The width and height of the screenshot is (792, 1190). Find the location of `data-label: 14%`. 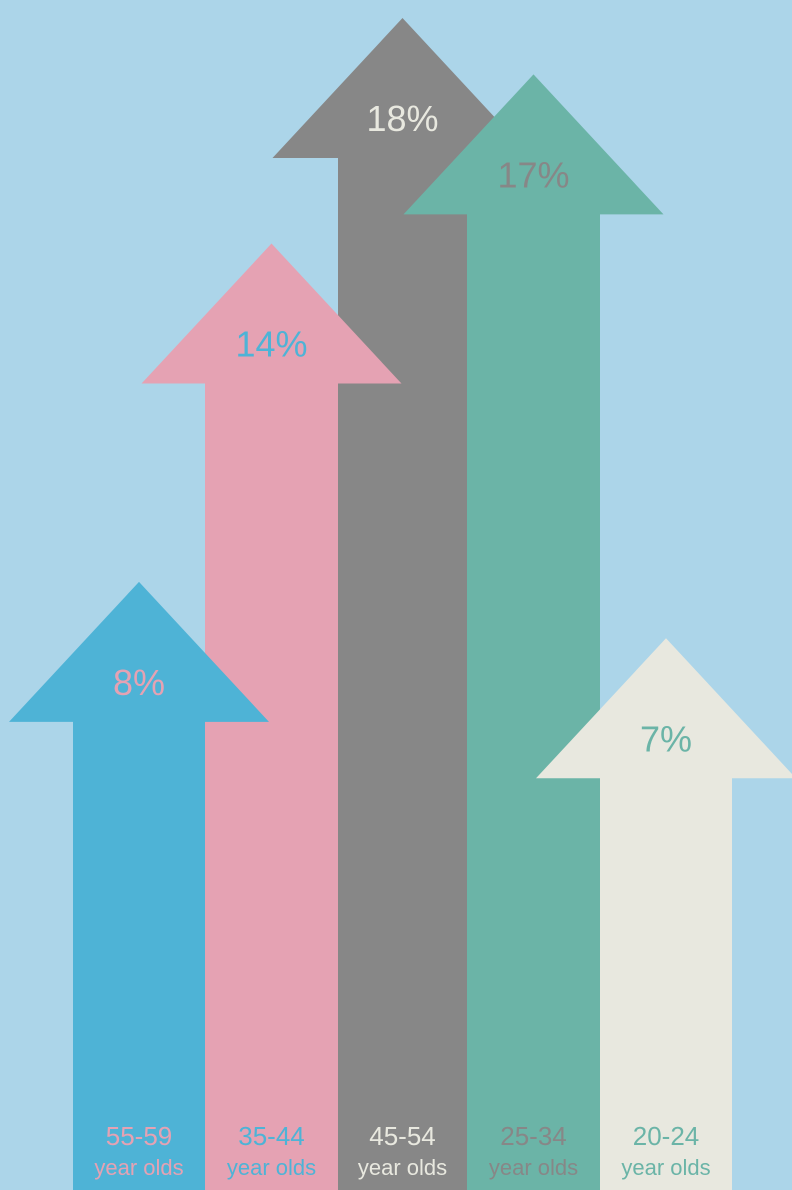

data-label: 14% is located at coordinates (271, 344).